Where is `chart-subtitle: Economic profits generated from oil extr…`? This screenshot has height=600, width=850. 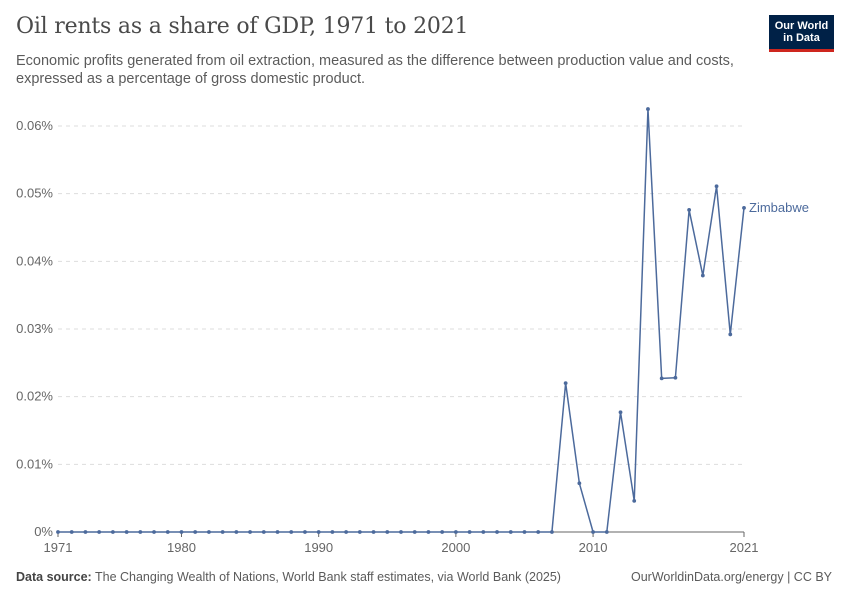 chart-subtitle: Economic profits generated from oil extr… is located at coordinates (375, 70).